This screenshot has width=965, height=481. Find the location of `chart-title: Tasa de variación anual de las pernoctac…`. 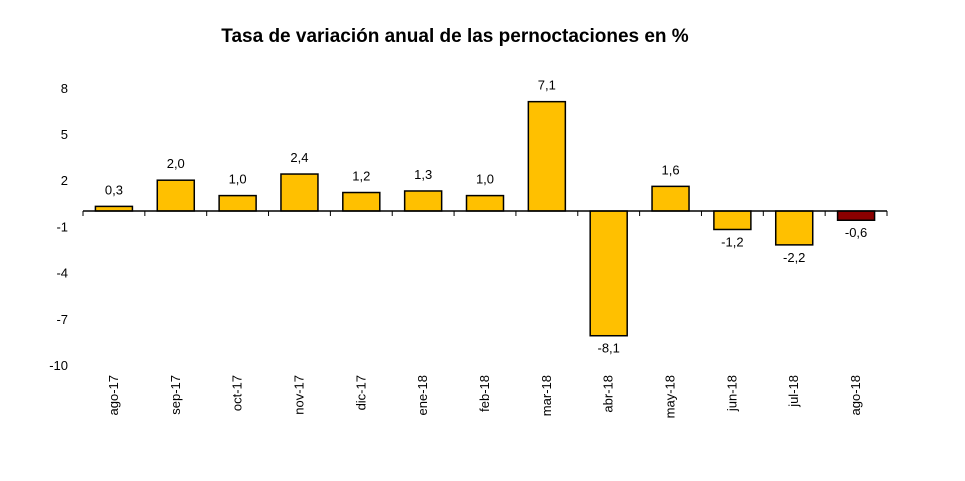

chart-title: Tasa de variación anual de las pernoctac… is located at coordinates (455, 36).